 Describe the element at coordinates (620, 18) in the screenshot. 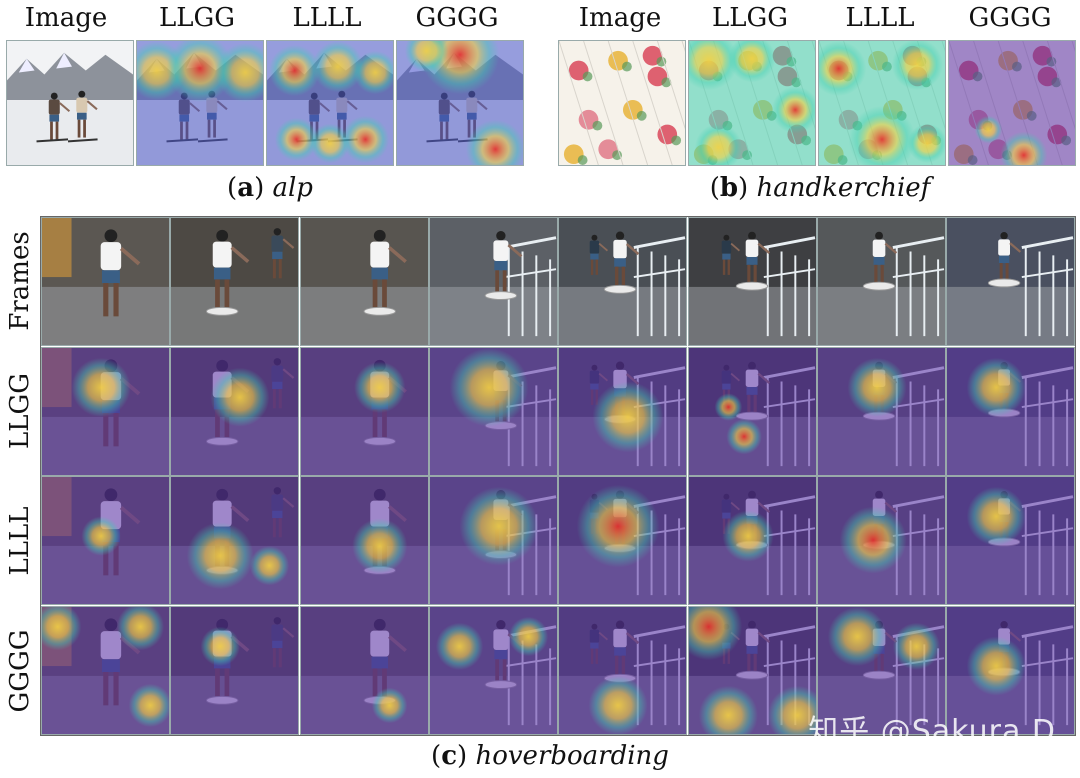

I see `panel-b-header-image: Image` at that location.